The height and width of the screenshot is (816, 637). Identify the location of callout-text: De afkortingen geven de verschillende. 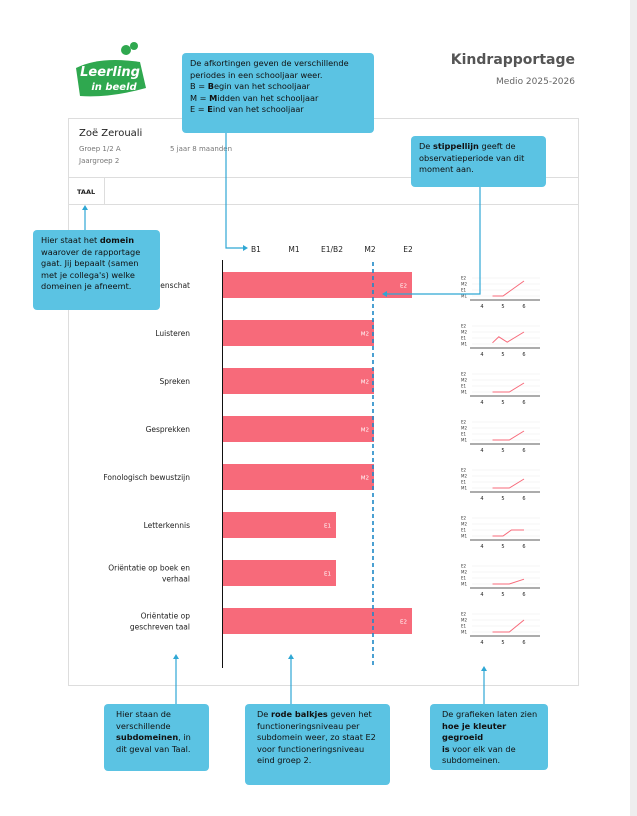
(269, 63).